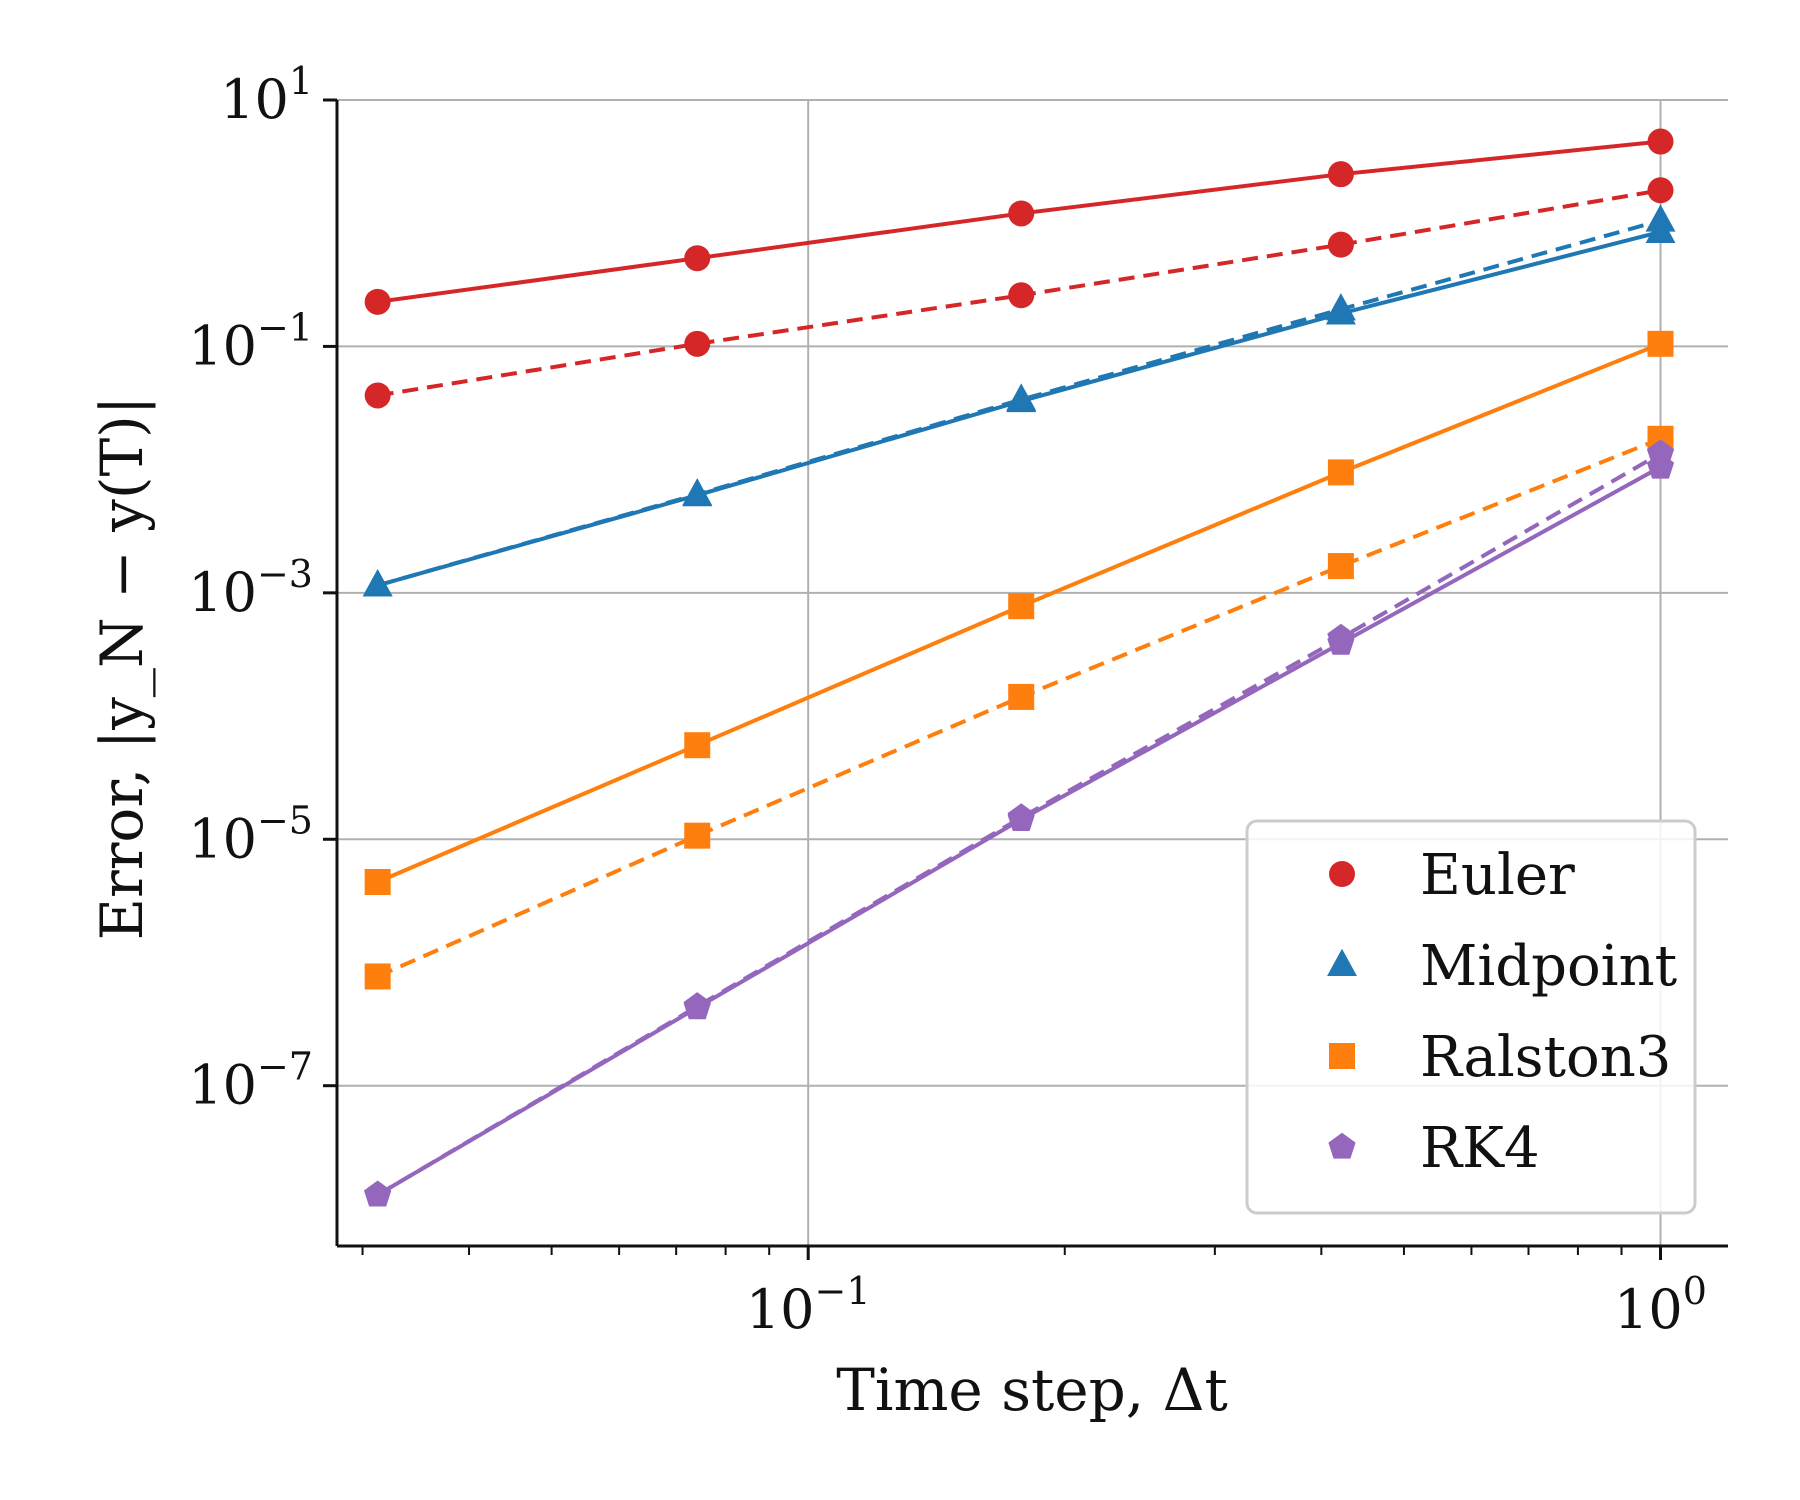 The height and width of the screenshot is (1500, 1800). Describe the element at coordinates (266, 95) in the screenshot. I see `y-tick-label: 10¹` at that location.